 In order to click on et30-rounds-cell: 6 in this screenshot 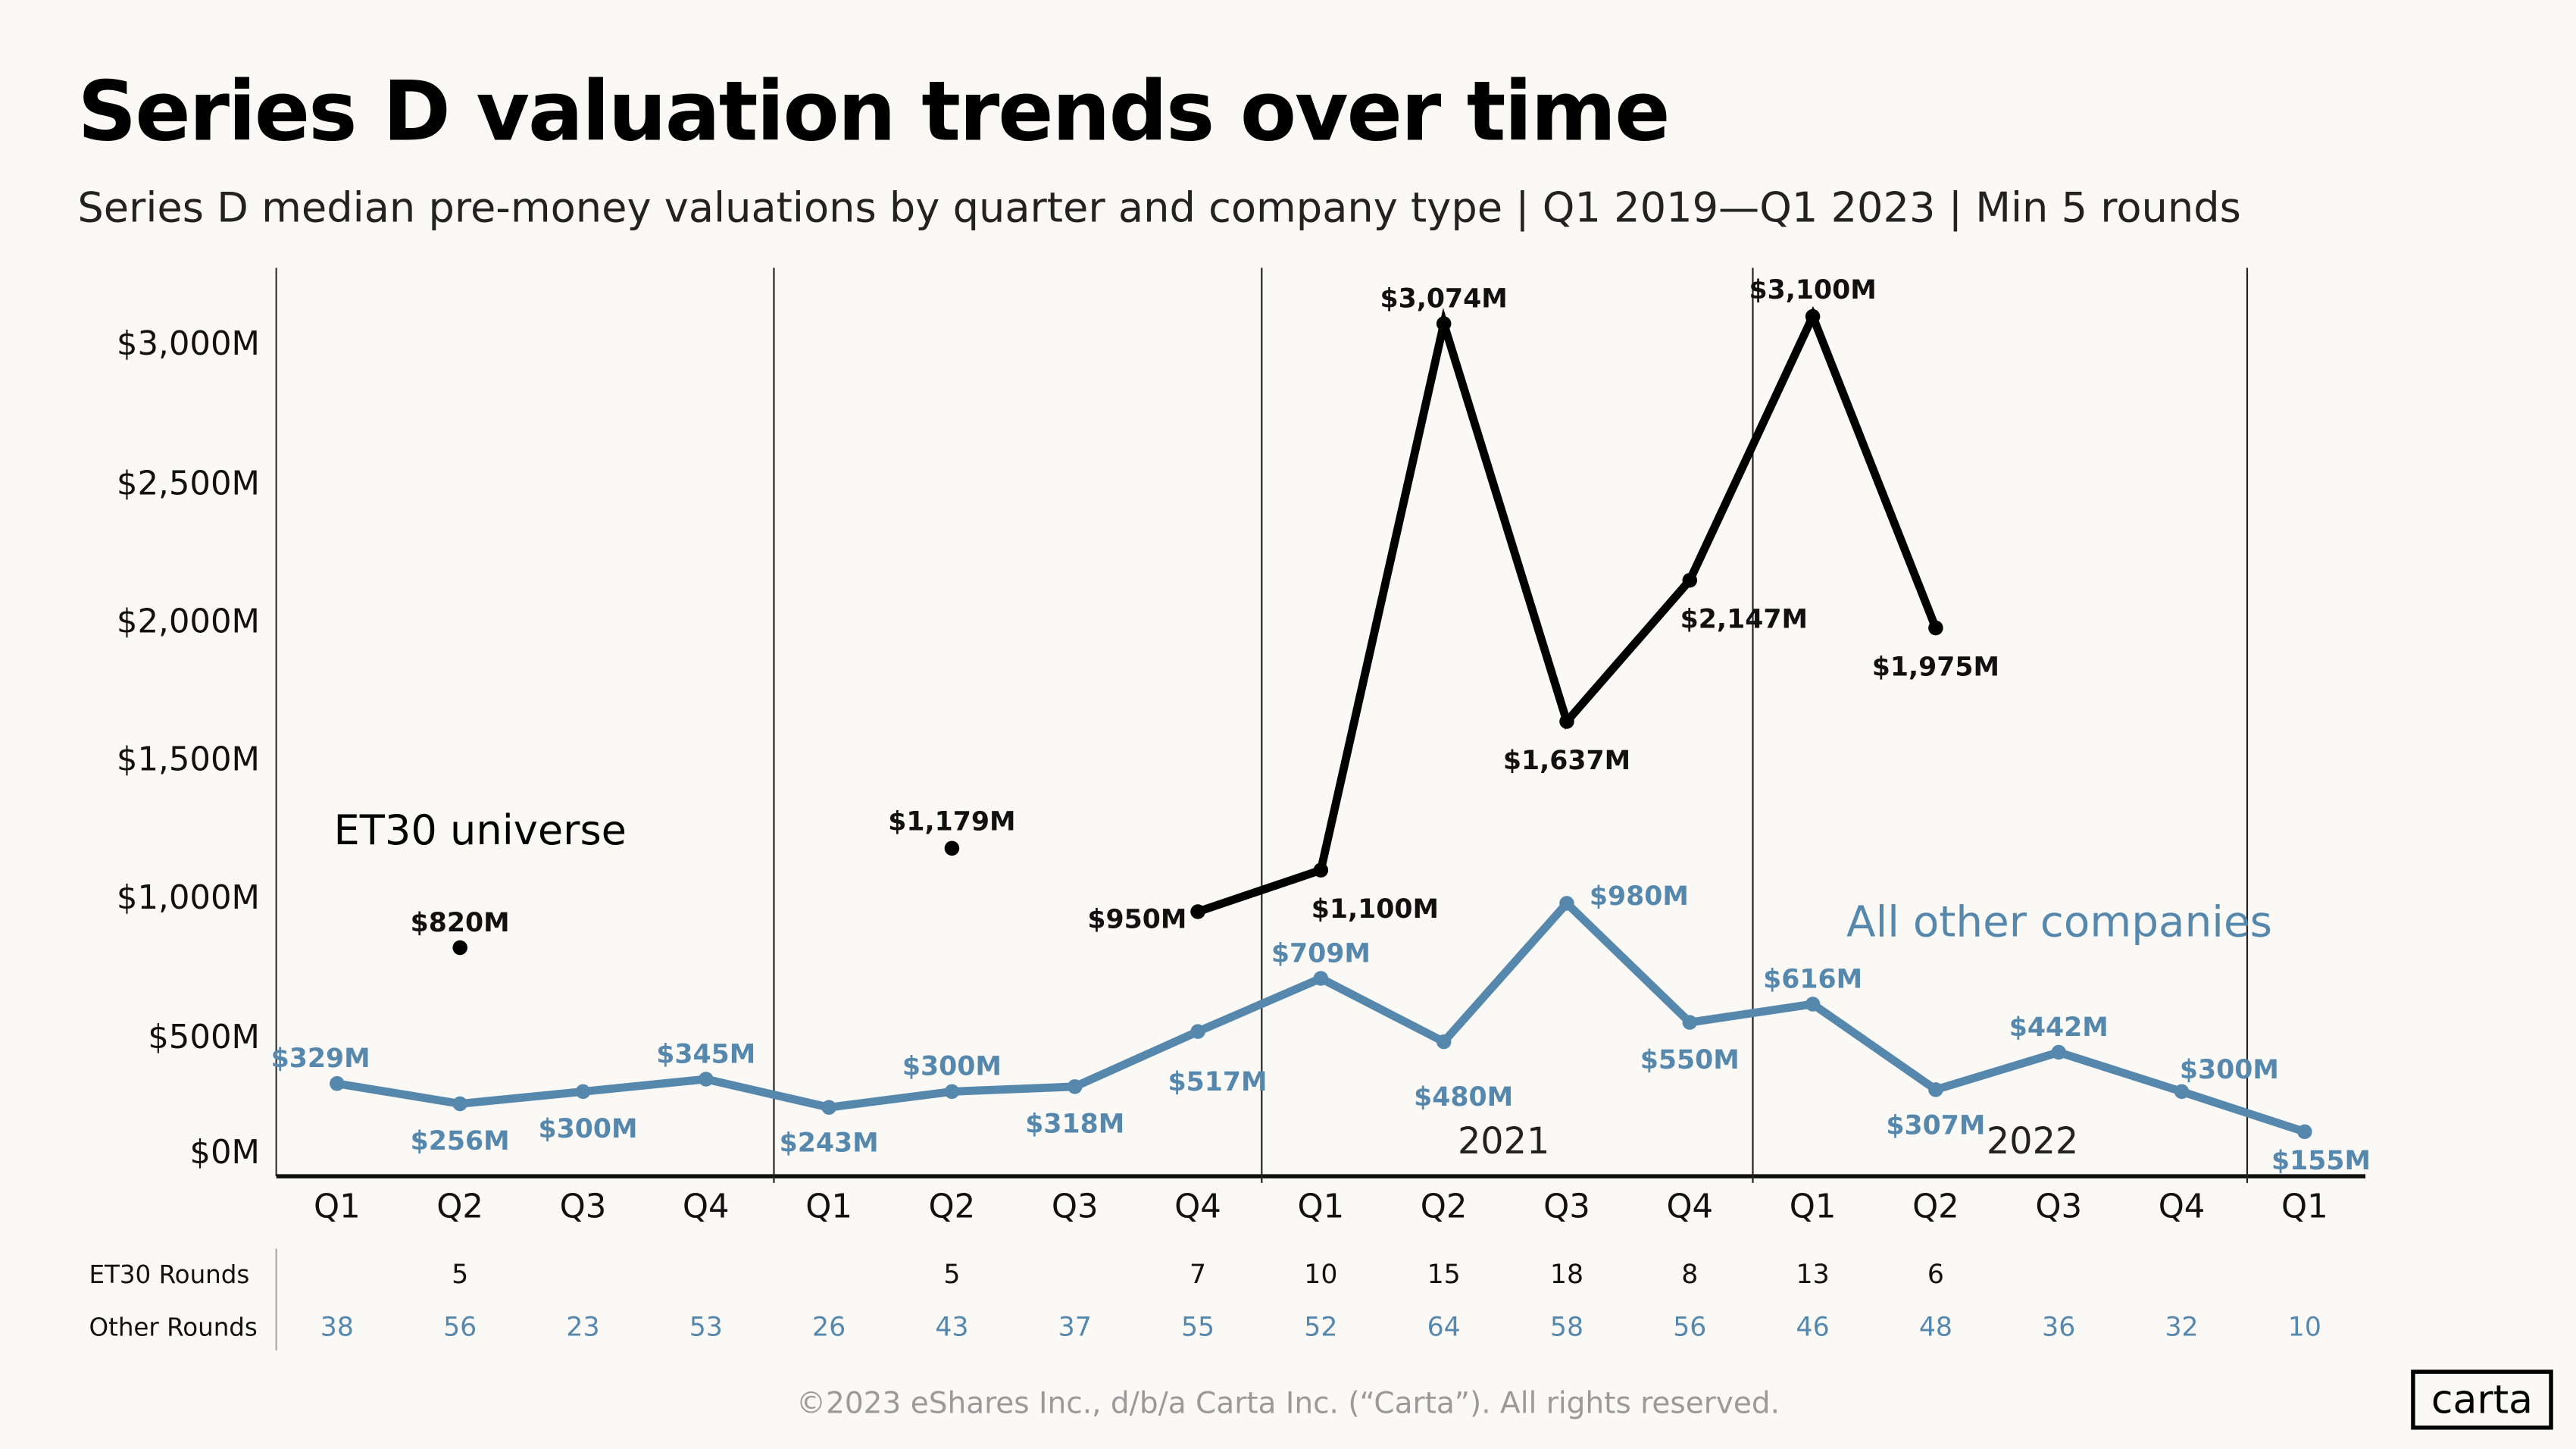, I will do `click(1936, 1275)`.